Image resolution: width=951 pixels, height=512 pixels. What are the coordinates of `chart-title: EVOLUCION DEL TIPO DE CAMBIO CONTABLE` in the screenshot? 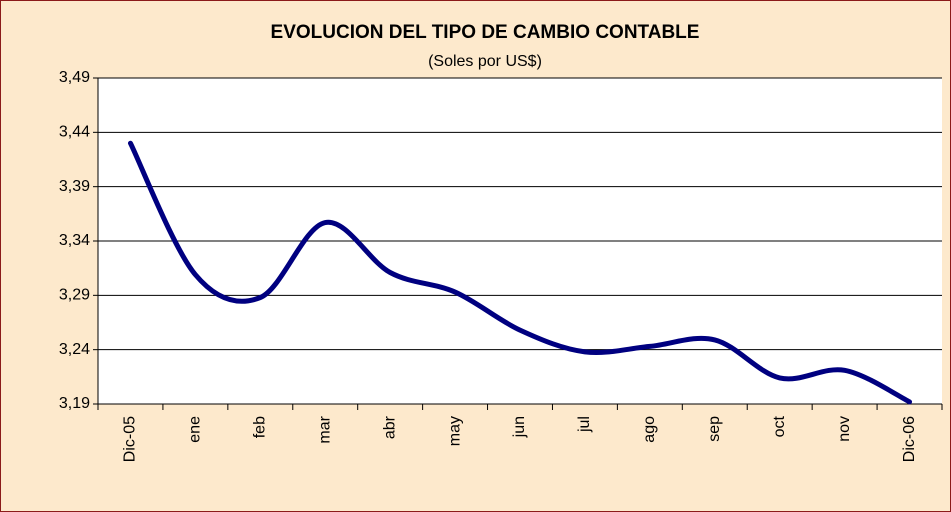 It's located at (485, 32).